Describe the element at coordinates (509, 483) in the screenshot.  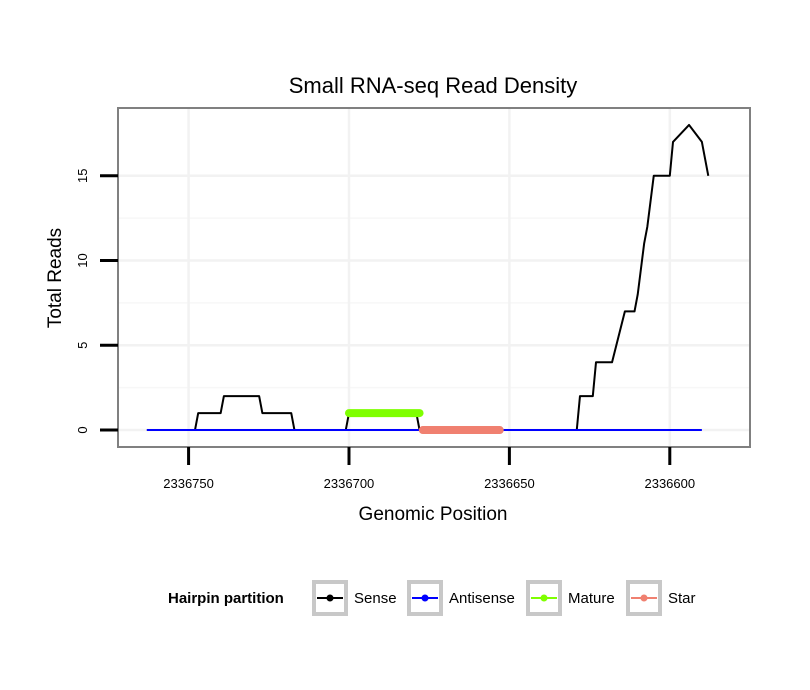
I see `x-tick-label: 2336650` at that location.